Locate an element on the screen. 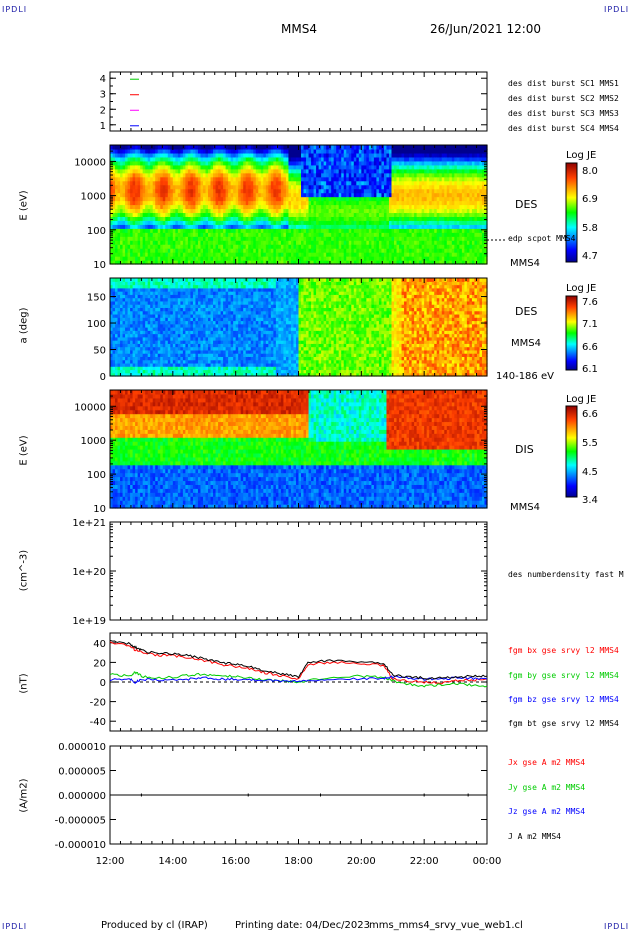  corner-label-bottom-left: IPDLI is located at coordinates (15, 926).